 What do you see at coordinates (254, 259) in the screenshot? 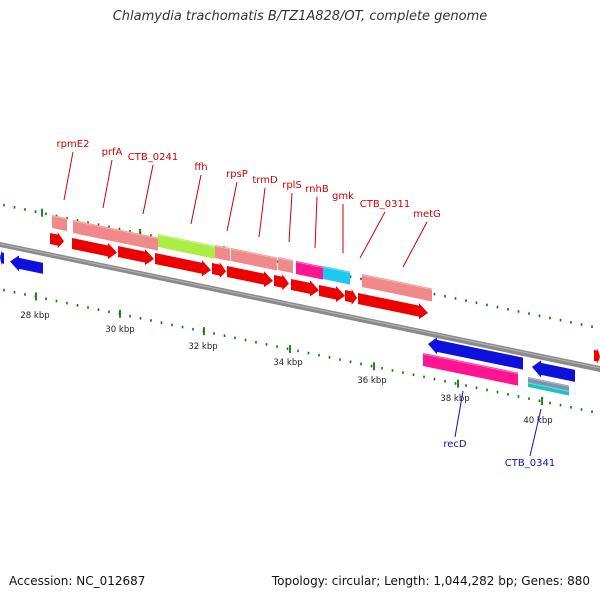
I see `gene-trmD-feature` at bounding box center [254, 259].